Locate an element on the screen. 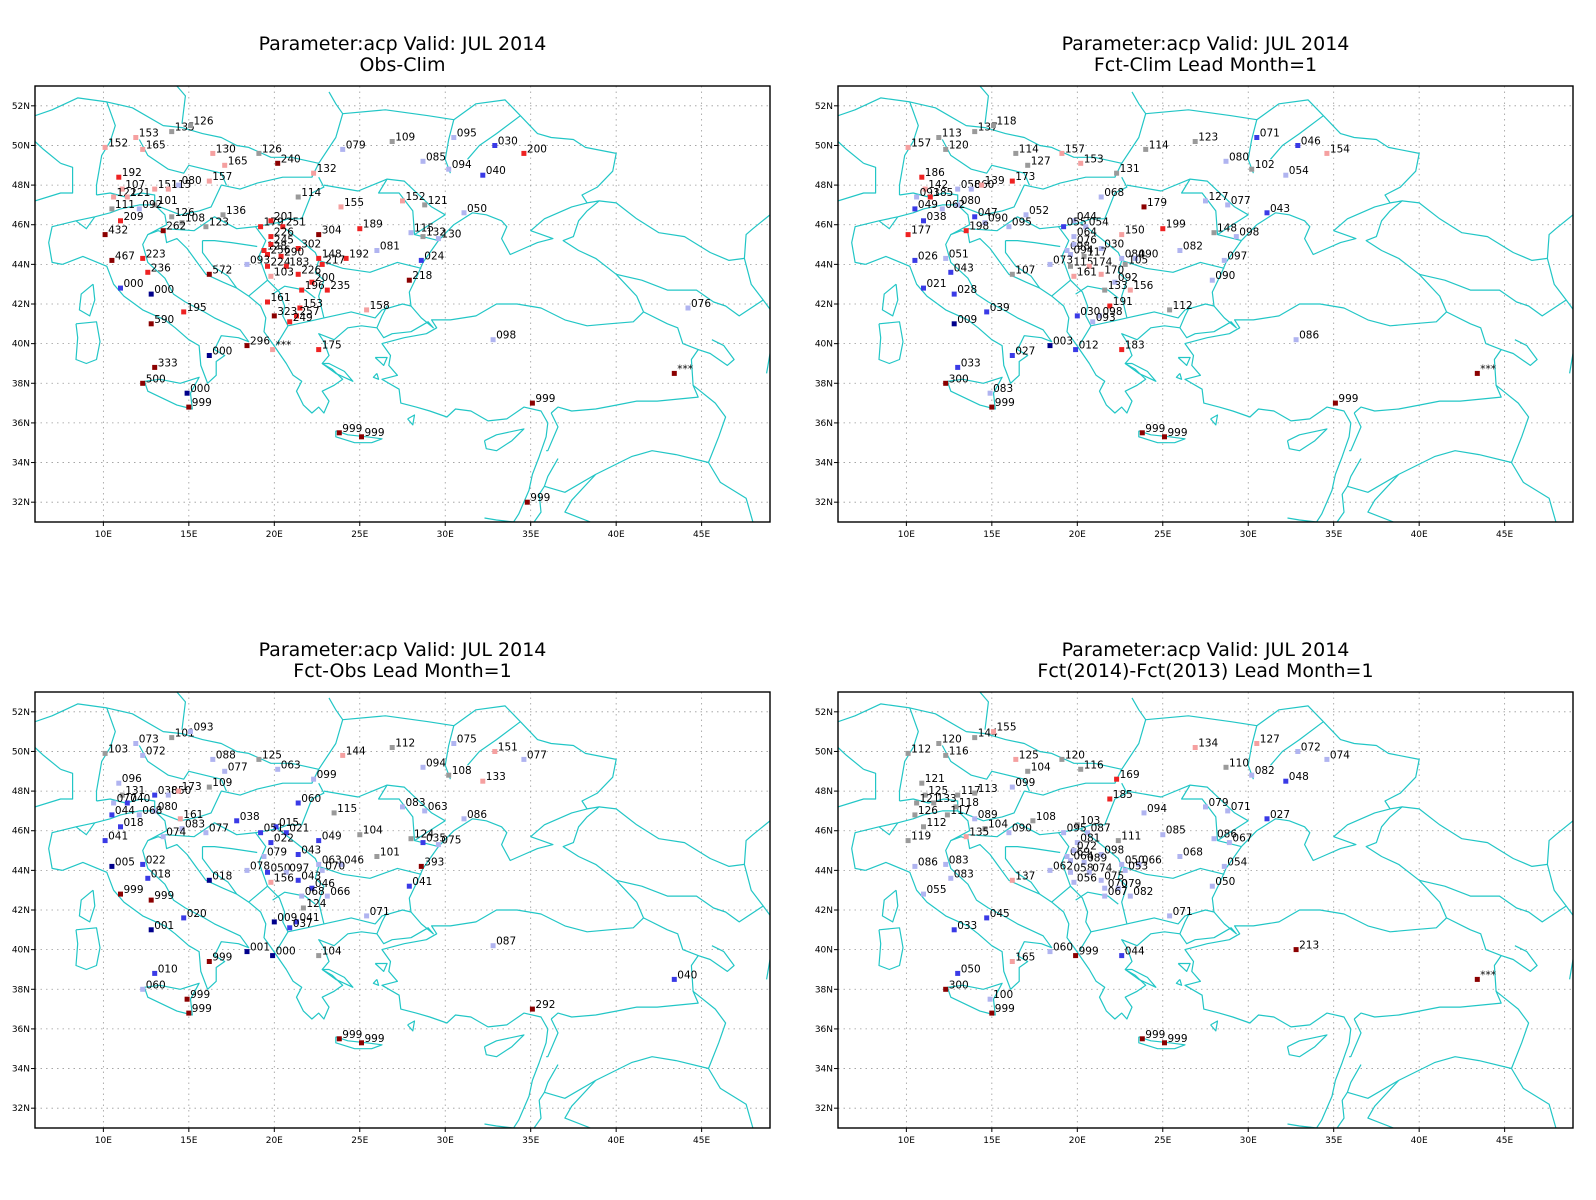 The width and height of the screenshot is (1596, 1200). station-value: 067 is located at coordinates (1118, 892).